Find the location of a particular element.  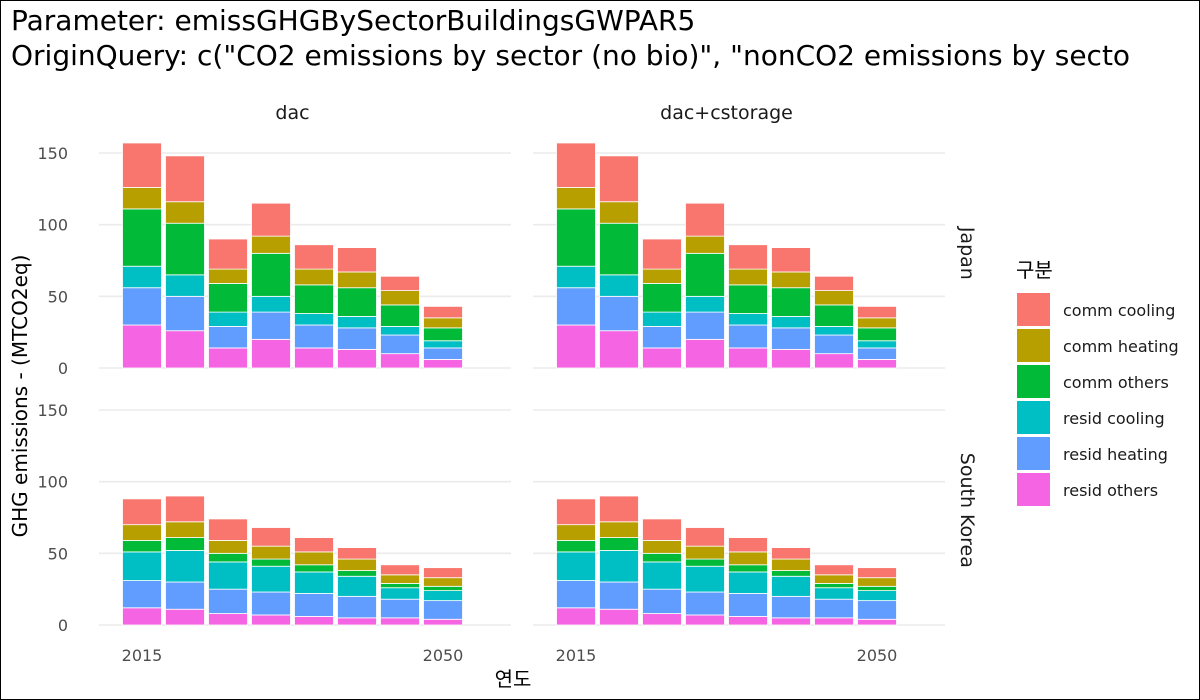

legend-swatch-resid-heating is located at coordinates (1033, 453).